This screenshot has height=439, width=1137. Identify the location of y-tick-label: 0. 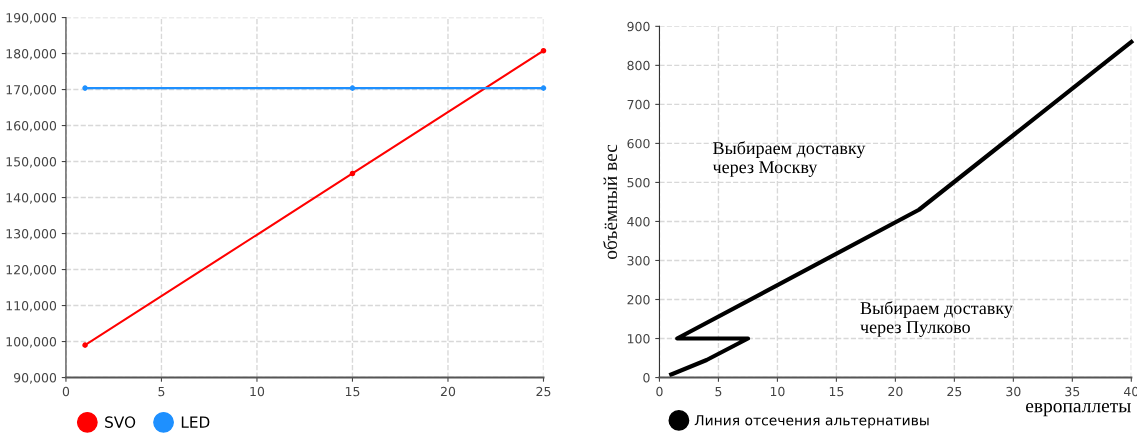
(646, 378).